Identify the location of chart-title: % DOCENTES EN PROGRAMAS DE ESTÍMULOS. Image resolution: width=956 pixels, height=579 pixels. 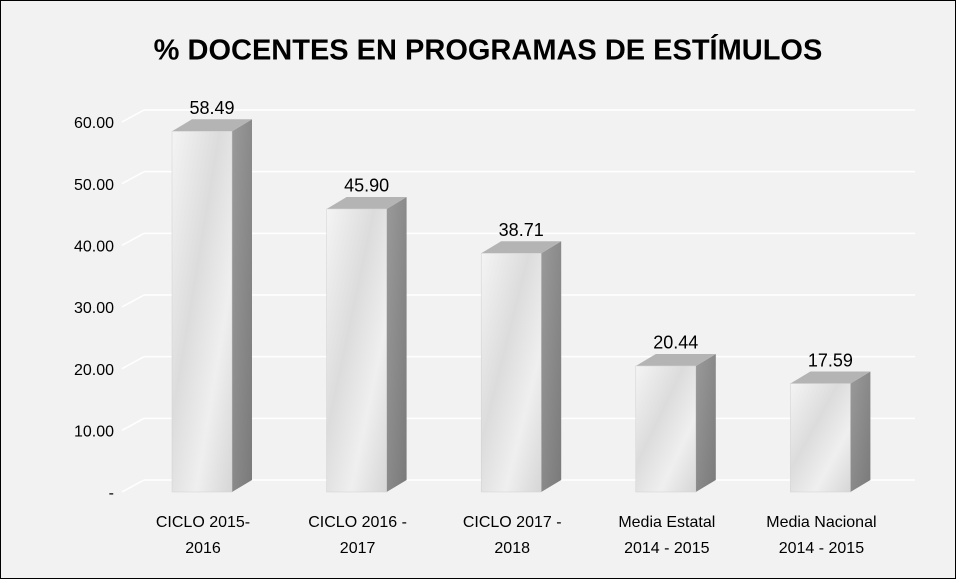
(488, 50).